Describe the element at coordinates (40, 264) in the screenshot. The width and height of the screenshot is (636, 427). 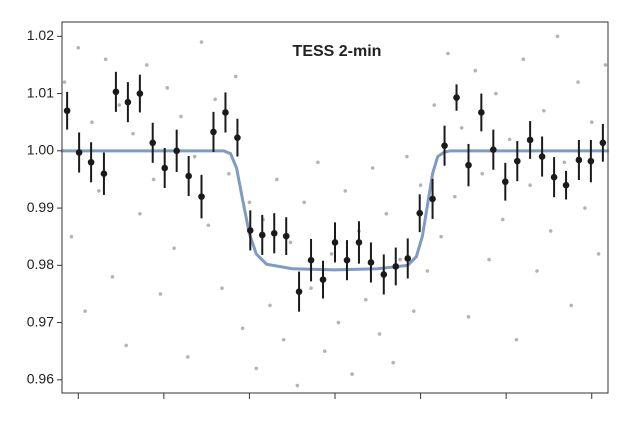
I see `y-tick-label: 0.98` at that location.